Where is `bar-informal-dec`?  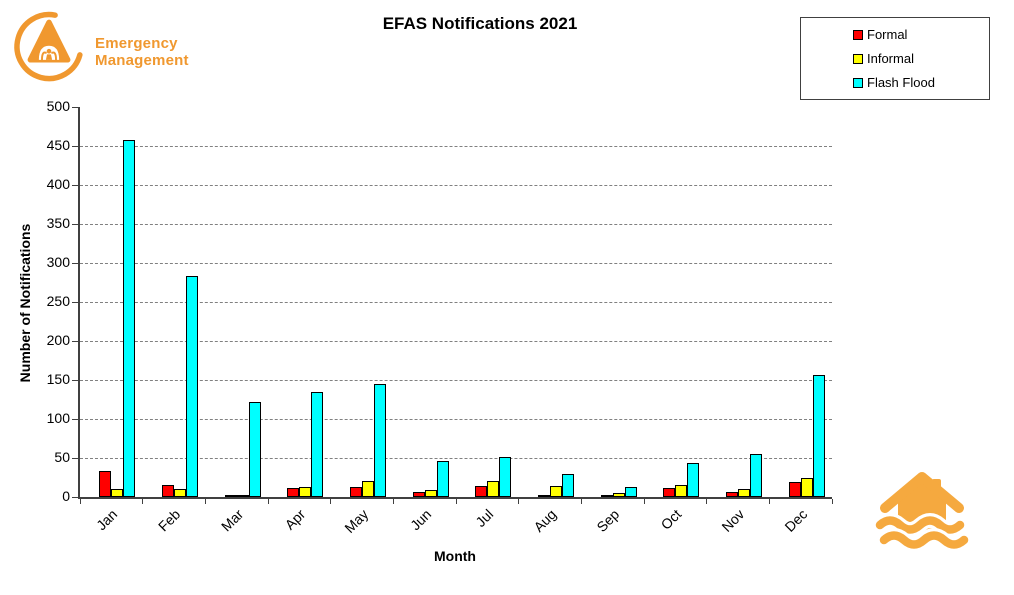 bar-informal-dec is located at coordinates (806, 487).